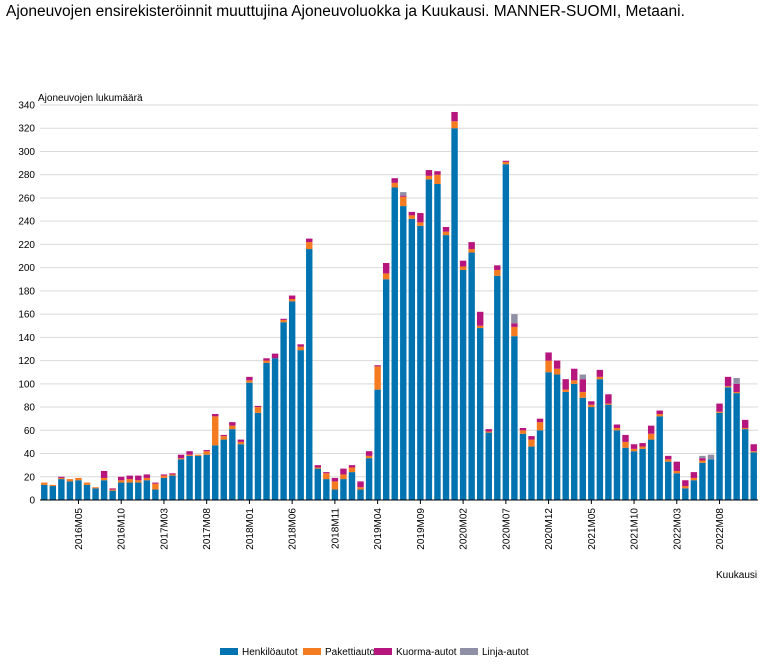  I want to click on y-tick-label: 160, so click(26, 315).